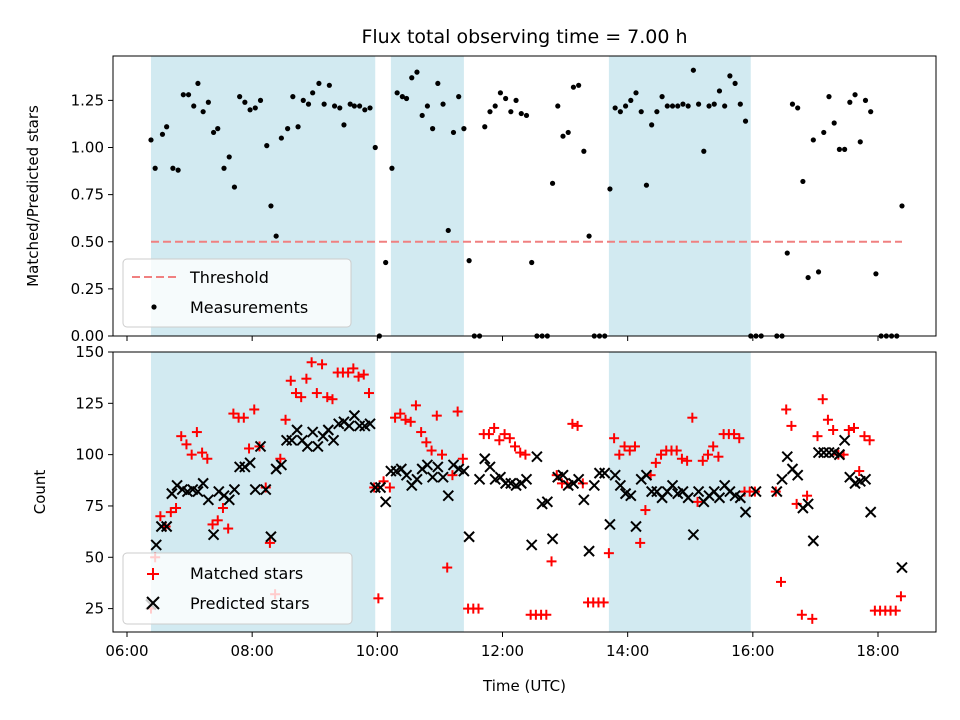 This screenshot has width=960, height=720. What do you see at coordinates (94, 609) in the screenshot?
I see `y-tick-label: 25` at bounding box center [94, 609].